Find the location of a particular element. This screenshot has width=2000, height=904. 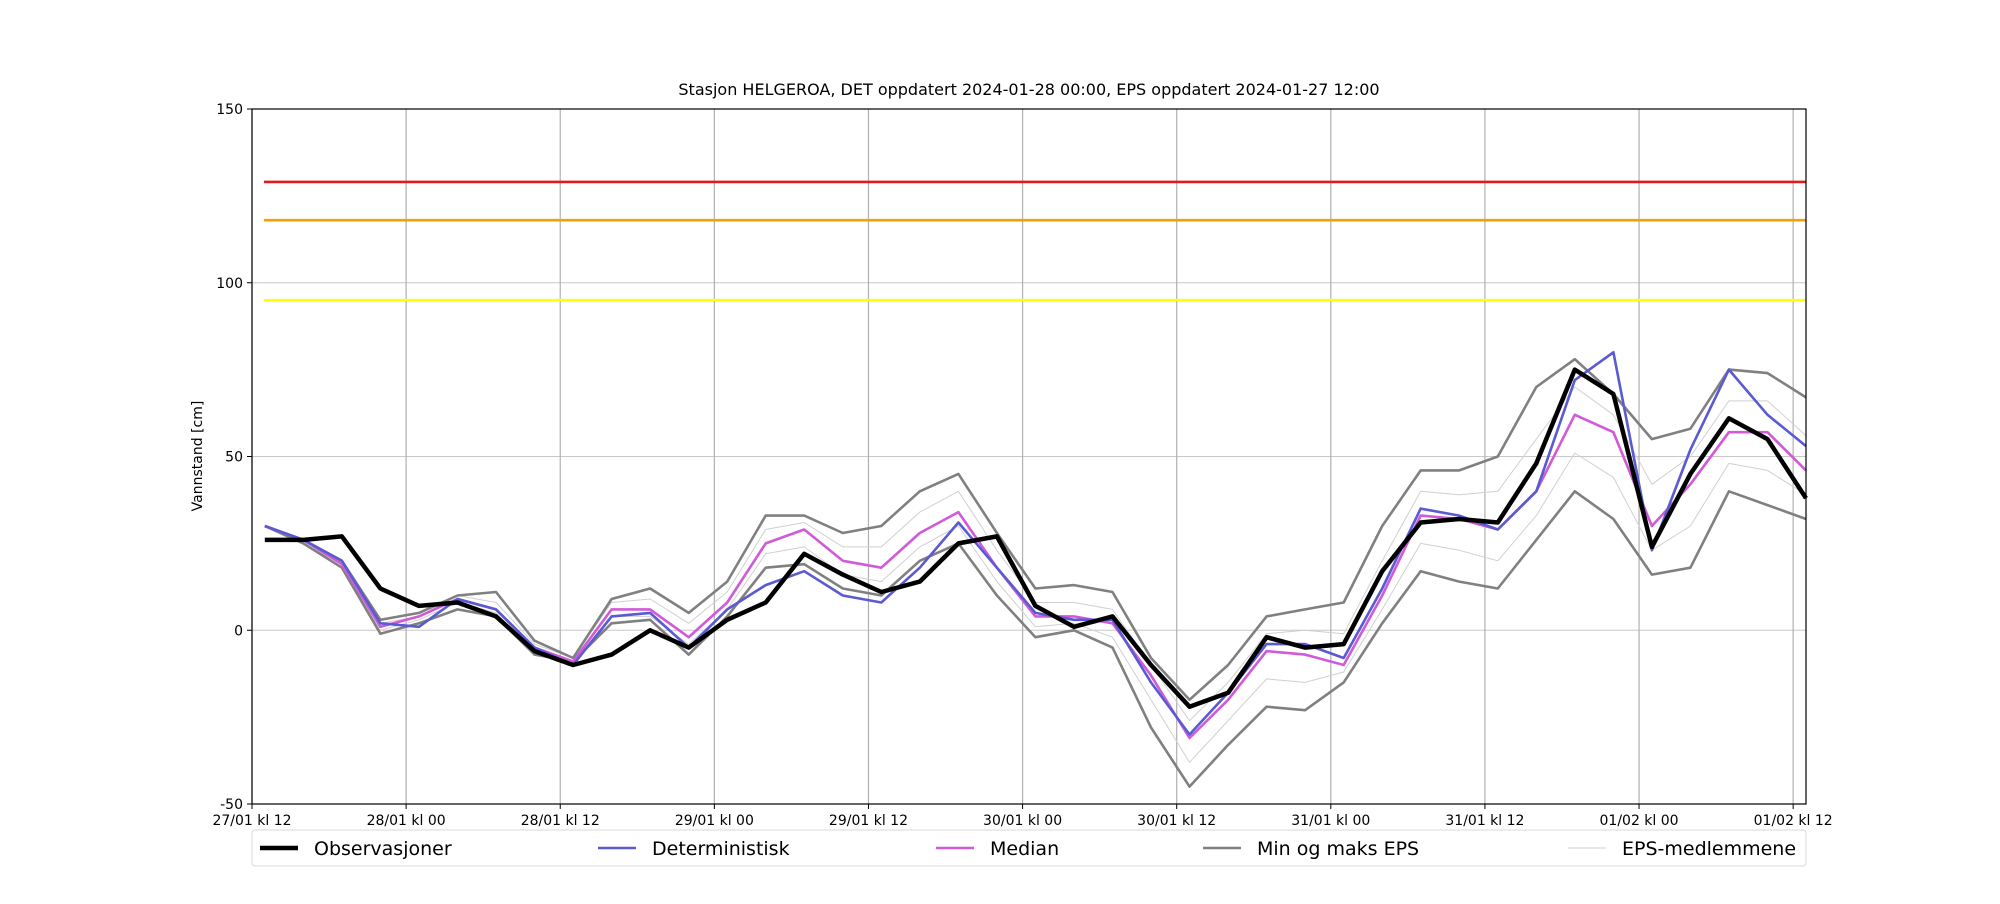

x-tick-label: 29/01 kl 00 is located at coordinates (714, 821).